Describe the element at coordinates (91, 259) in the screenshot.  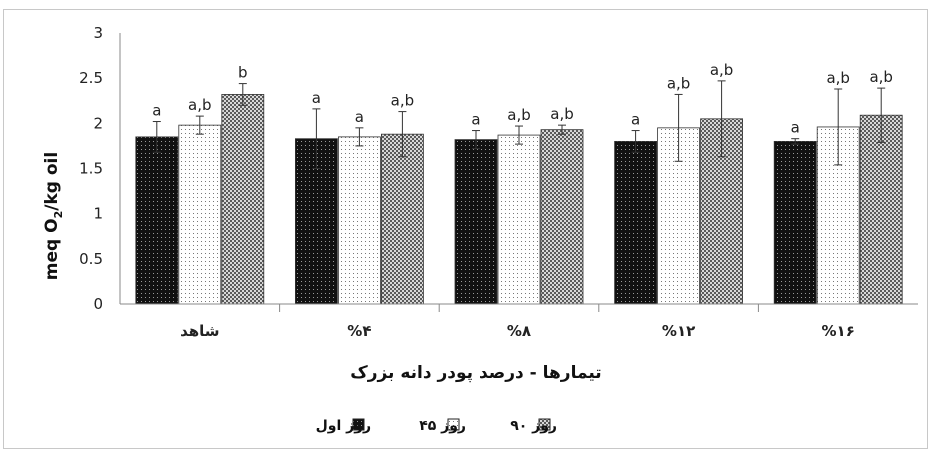
I see `y-tick-label: 0.5` at that location.